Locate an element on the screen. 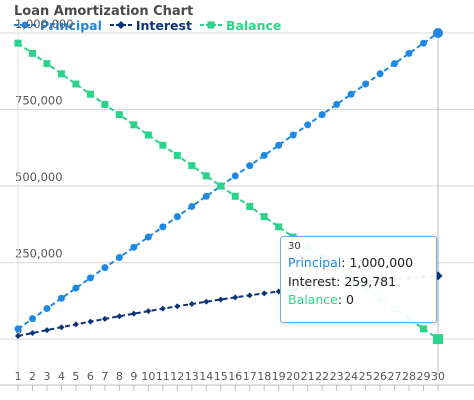 Image resolution: width=474 pixels, height=400 pixels. chart-legend: Principal Interest Balance is located at coordinates (151, 25).